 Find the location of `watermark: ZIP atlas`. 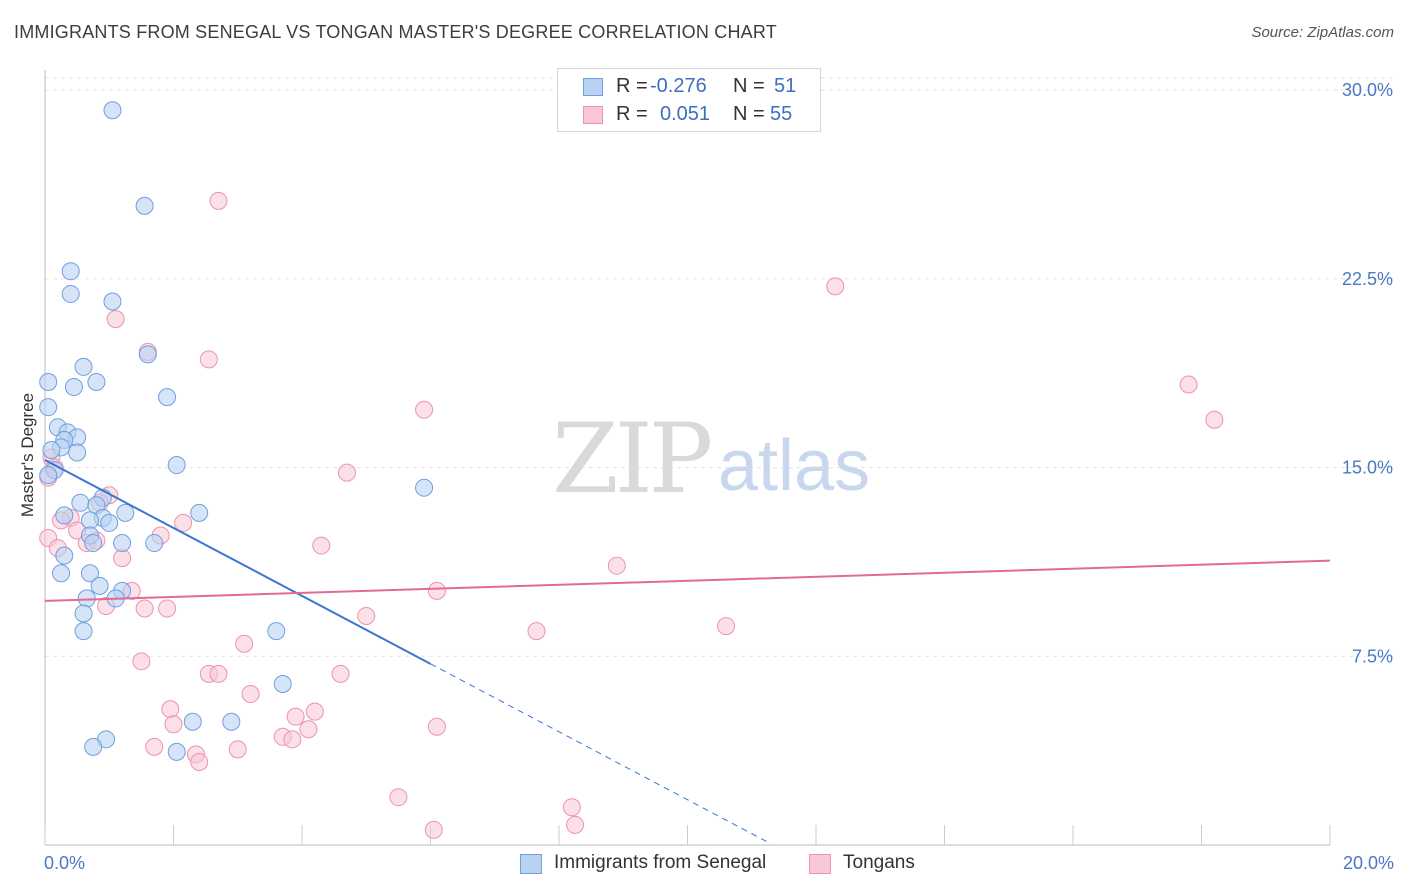

watermark: ZIP atlas is located at coordinates (711, 459).